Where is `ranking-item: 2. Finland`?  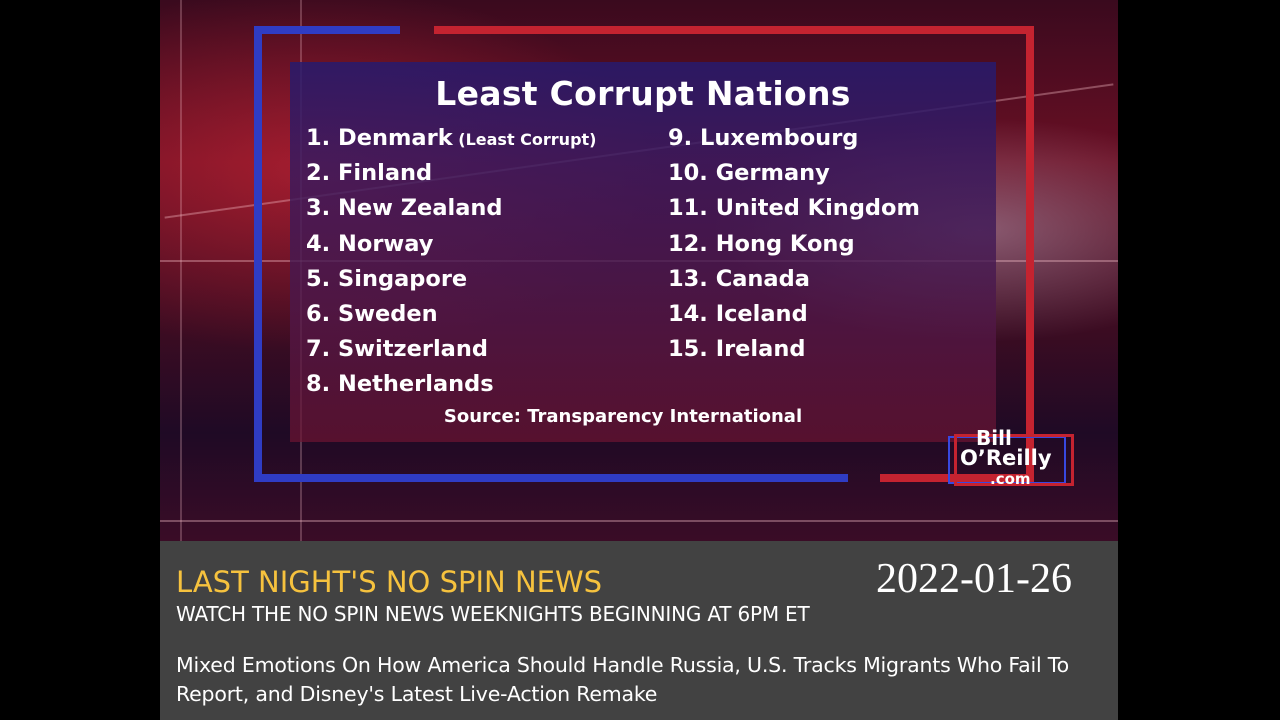 ranking-item: 2. Finland is located at coordinates (369, 173).